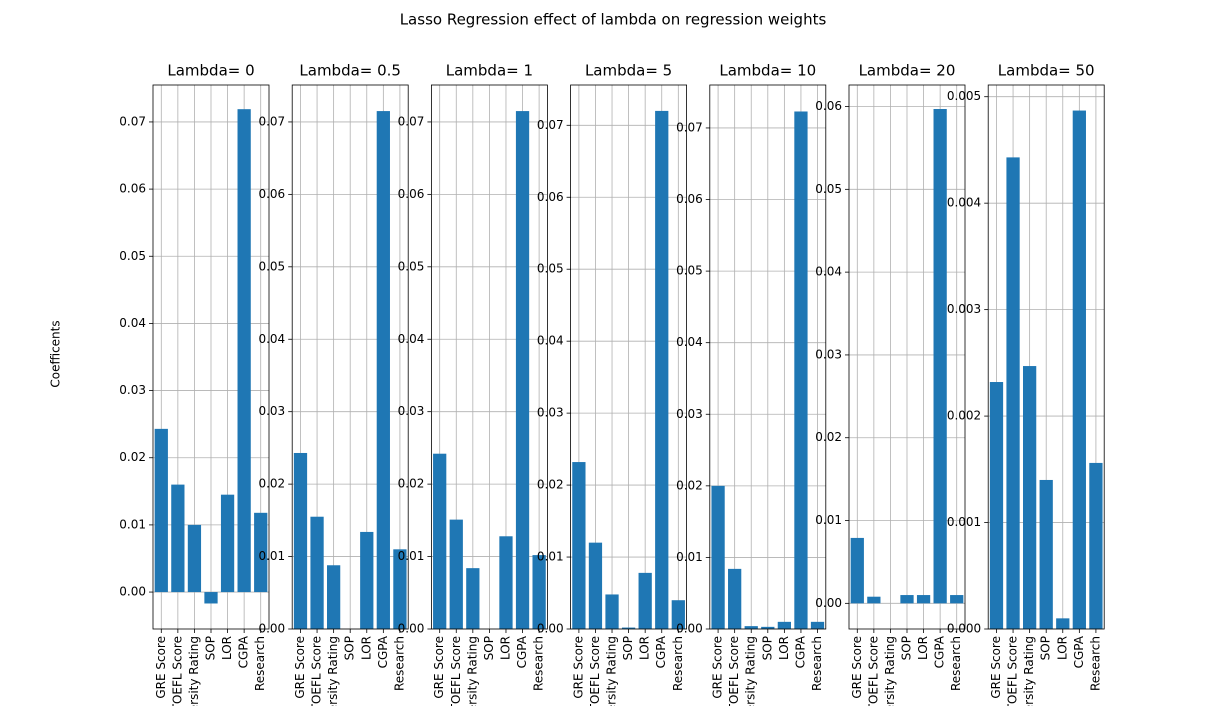  I want to click on y-axis-label: Coefficents, so click(56, 353).